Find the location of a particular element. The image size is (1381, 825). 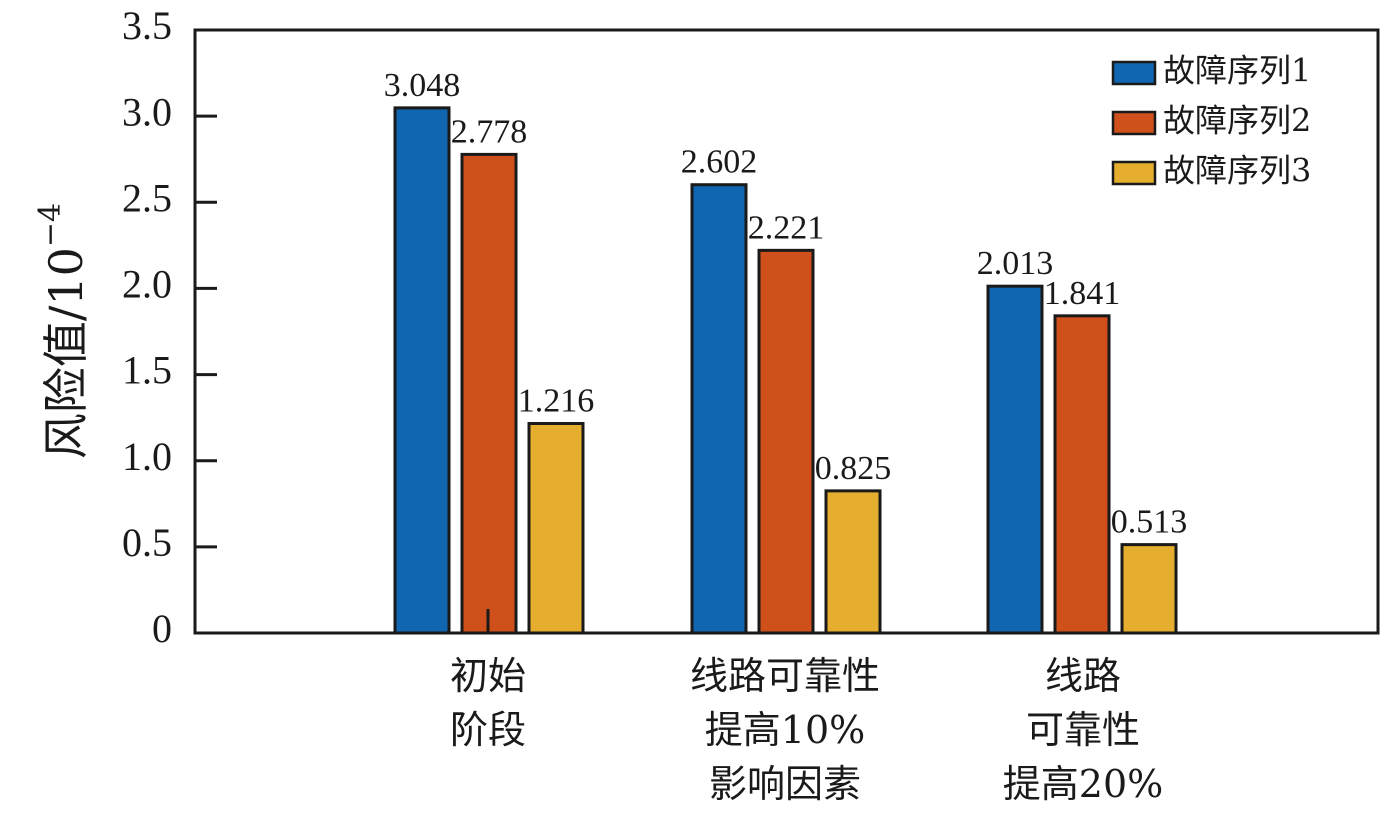

y-axis-title: 风险值/10−4 is located at coordinates (63, 331).